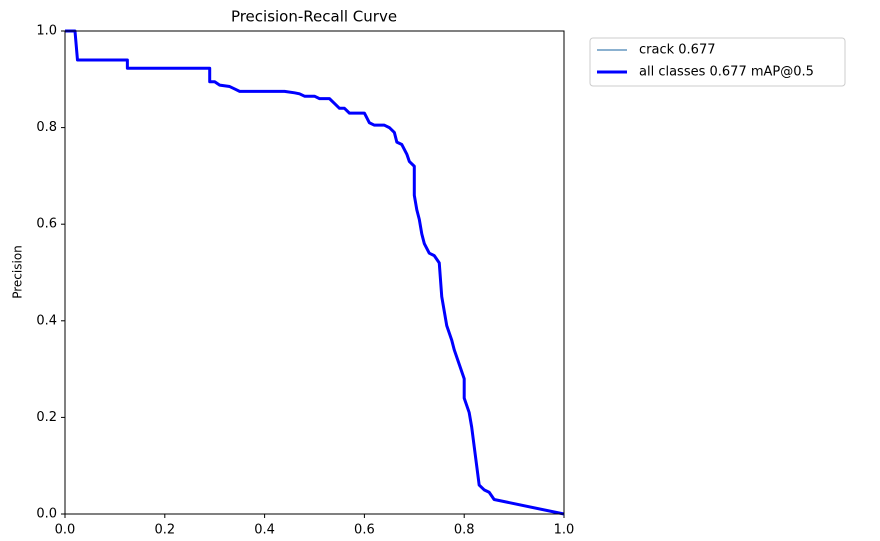 The height and width of the screenshot is (541, 880). What do you see at coordinates (46, 31) in the screenshot?
I see `y-tick-label: 1.0` at bounding box center [46, 31].